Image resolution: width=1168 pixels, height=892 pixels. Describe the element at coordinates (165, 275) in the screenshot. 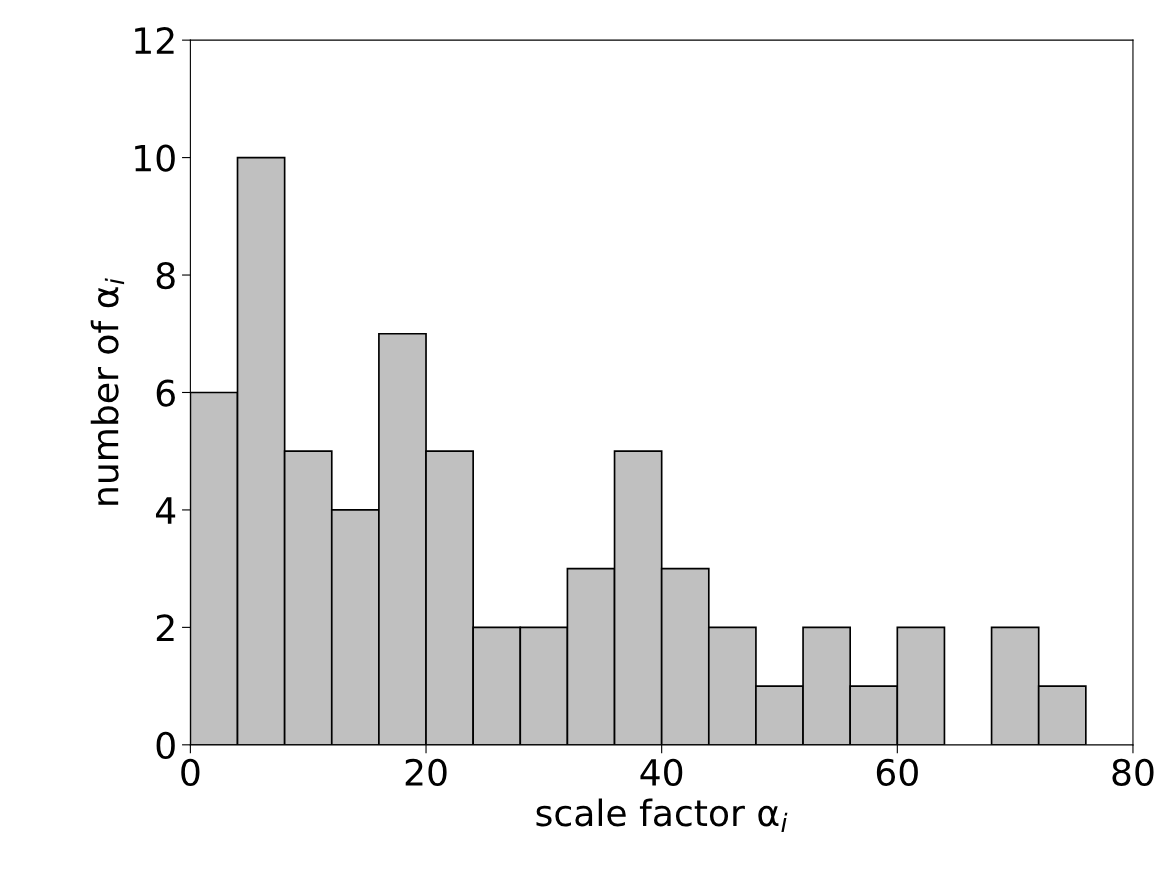

I see `y-tick-label: 8` at that location.